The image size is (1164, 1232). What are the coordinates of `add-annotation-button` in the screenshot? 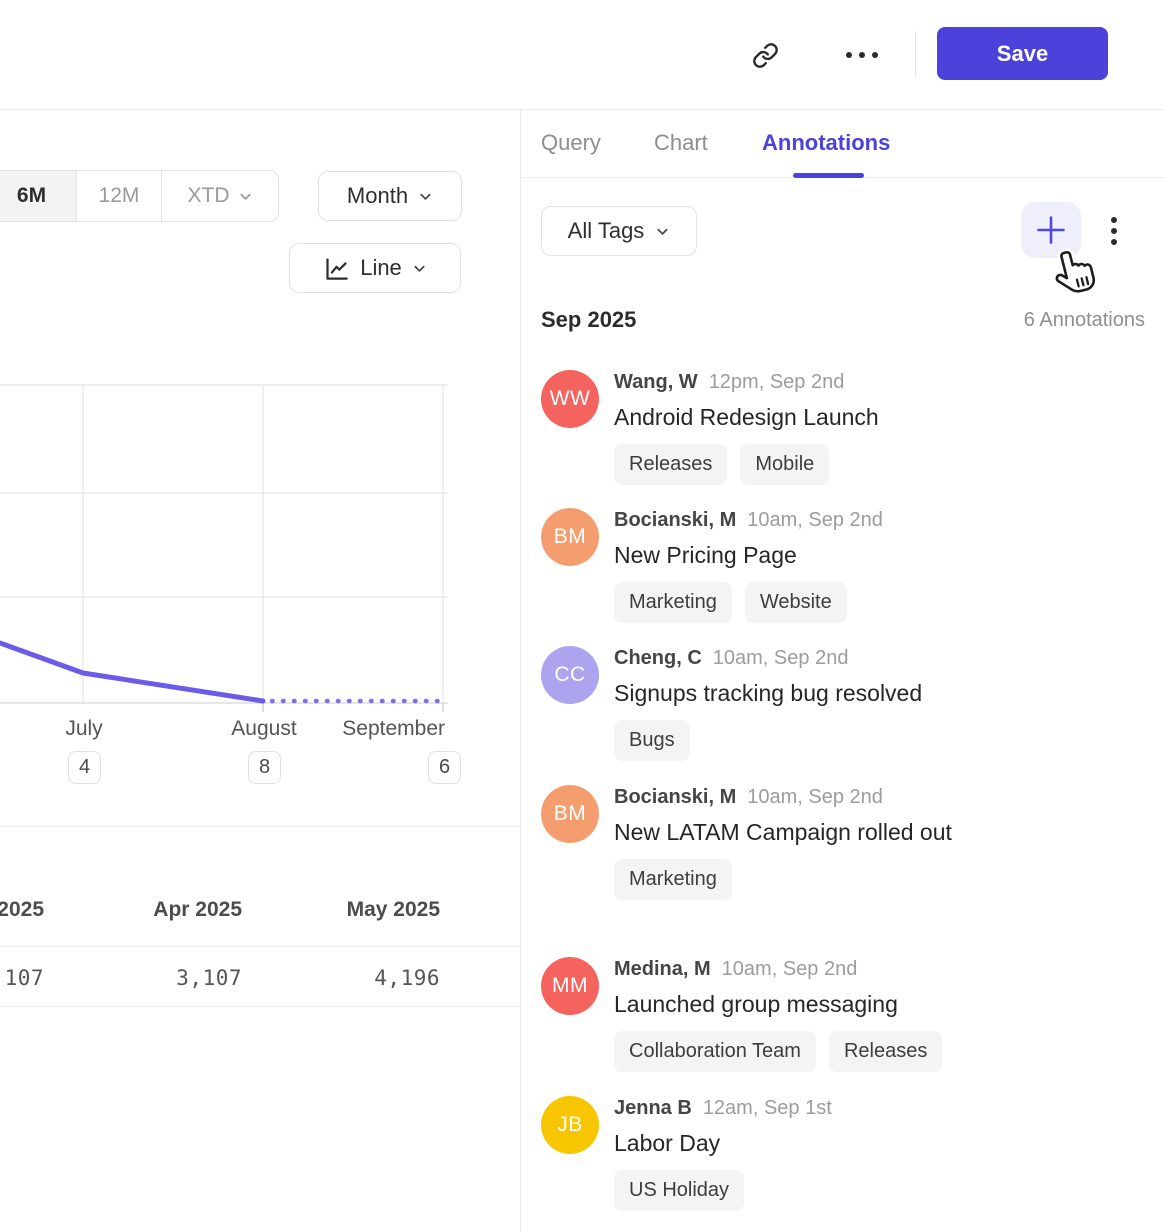 It's located at (1051, 230).